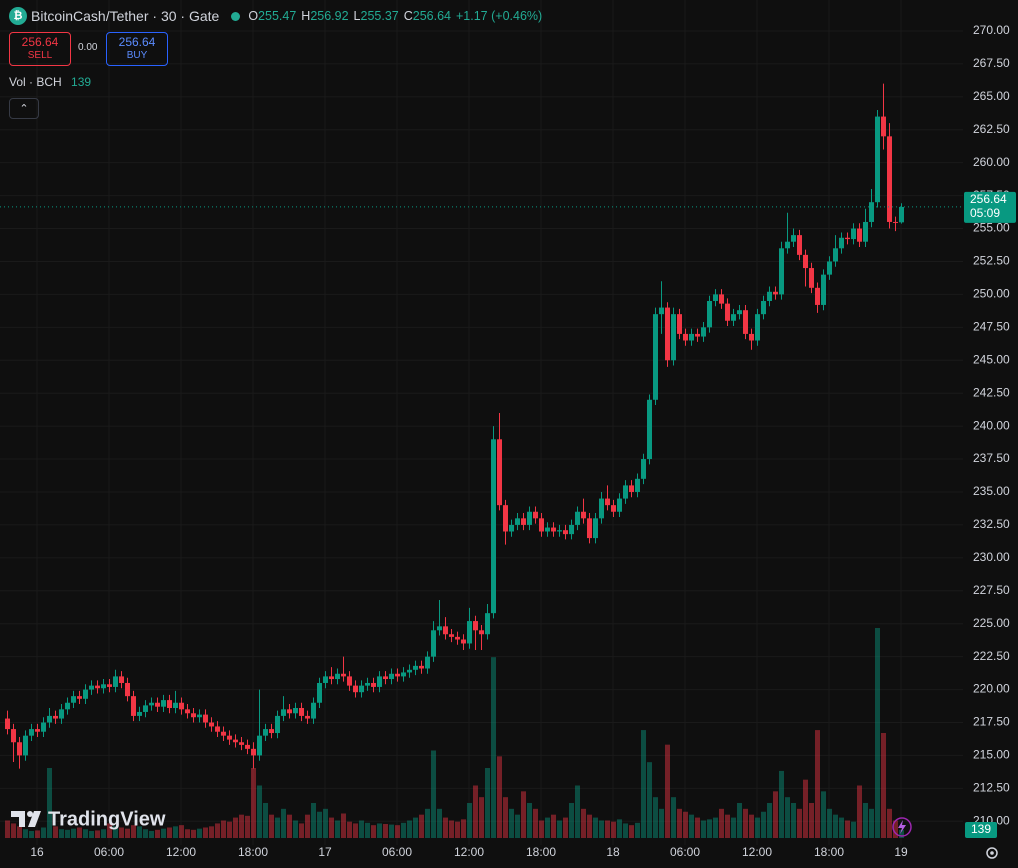  Describe the element at coordinates (40, 49) in the screenshot. I see `sell-button: 256.64 SELL` at that location.